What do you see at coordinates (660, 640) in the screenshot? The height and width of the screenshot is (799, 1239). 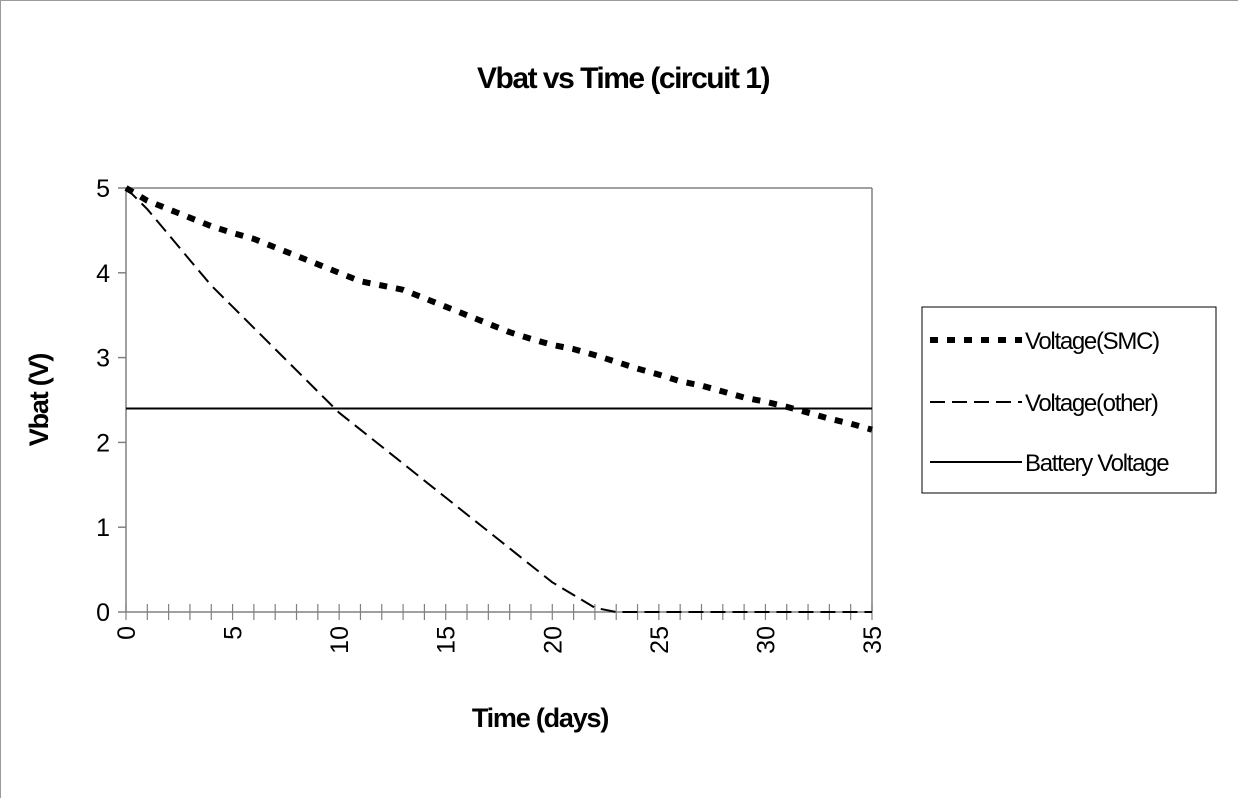 I see `x-tick-label: 25` at bounding box center [660, 640].